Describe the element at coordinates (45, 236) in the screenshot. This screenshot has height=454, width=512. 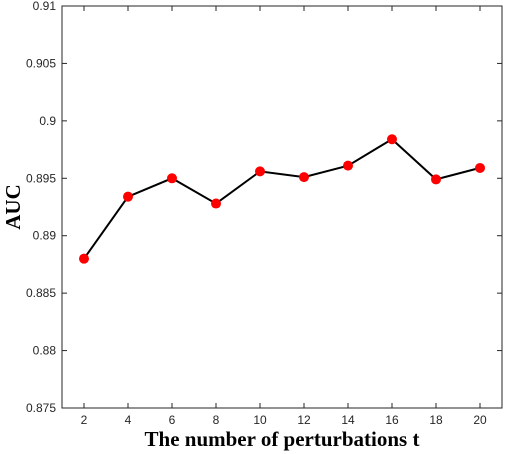
I see `y-tick-label: 0.89` at that location.